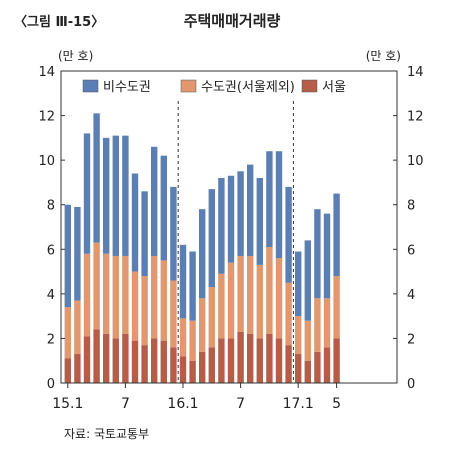 The height and width of the screenshot is (458, 456). I want to click on x-tick-label: 16.1, so click(182, 404).